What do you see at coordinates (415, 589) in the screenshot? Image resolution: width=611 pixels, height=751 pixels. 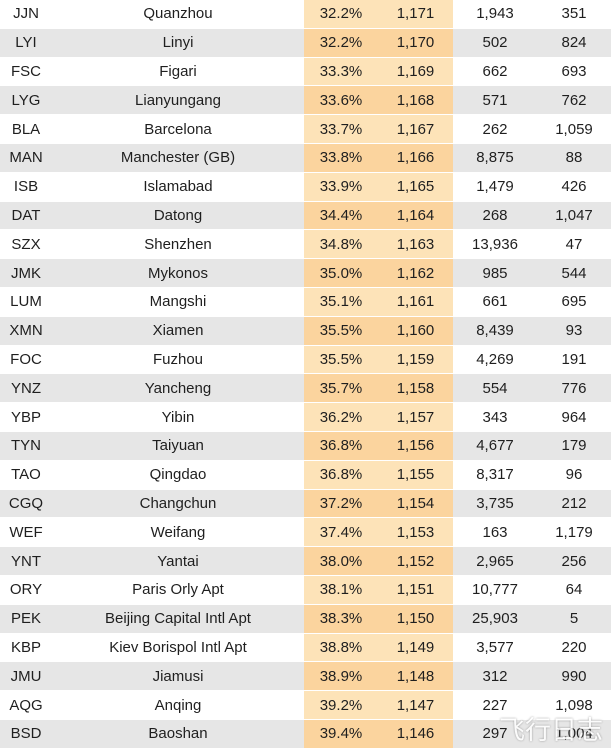 I see `rank-cell: 1,151` at bounding box center [415, 589].